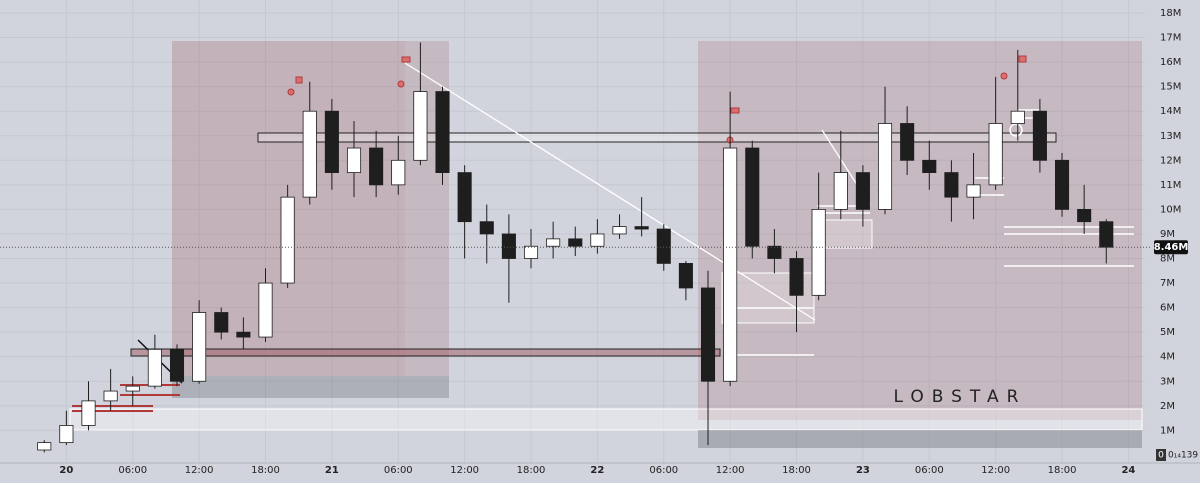  I want to click on y-tick-label: 12M, so click(1170, 160).